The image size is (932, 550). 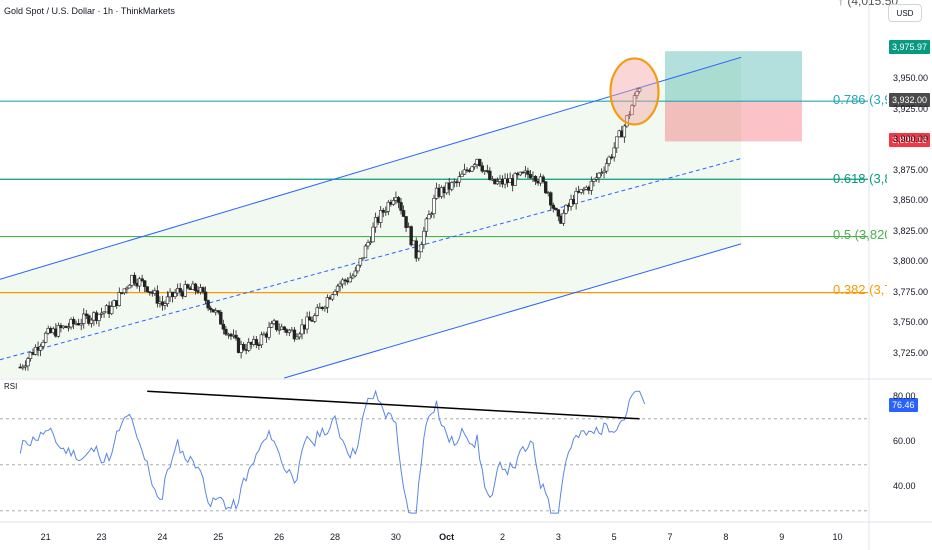 What do you see at coordinates (911, 261) in the screenshot?
I see `price-tick-label: 3,800.00` at bounding box center [911, 261].